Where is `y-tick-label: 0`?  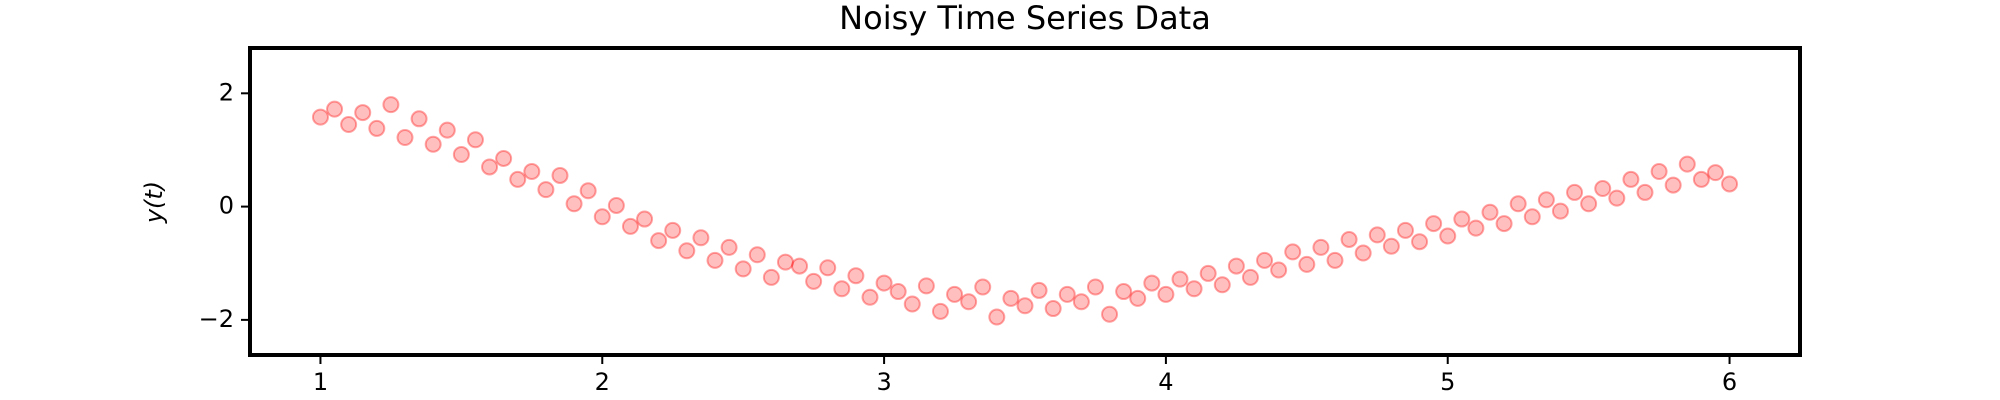 y-tick-label: 0 is located at coordinates (226, 206).